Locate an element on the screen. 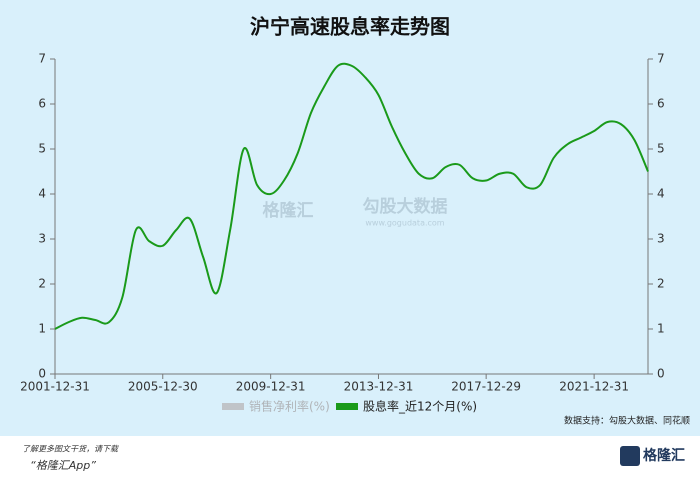 The width and height of the screenshot is (700, 490). chart-title: 沪宁高速股息率走势图 is located at coordinates (350, 27).